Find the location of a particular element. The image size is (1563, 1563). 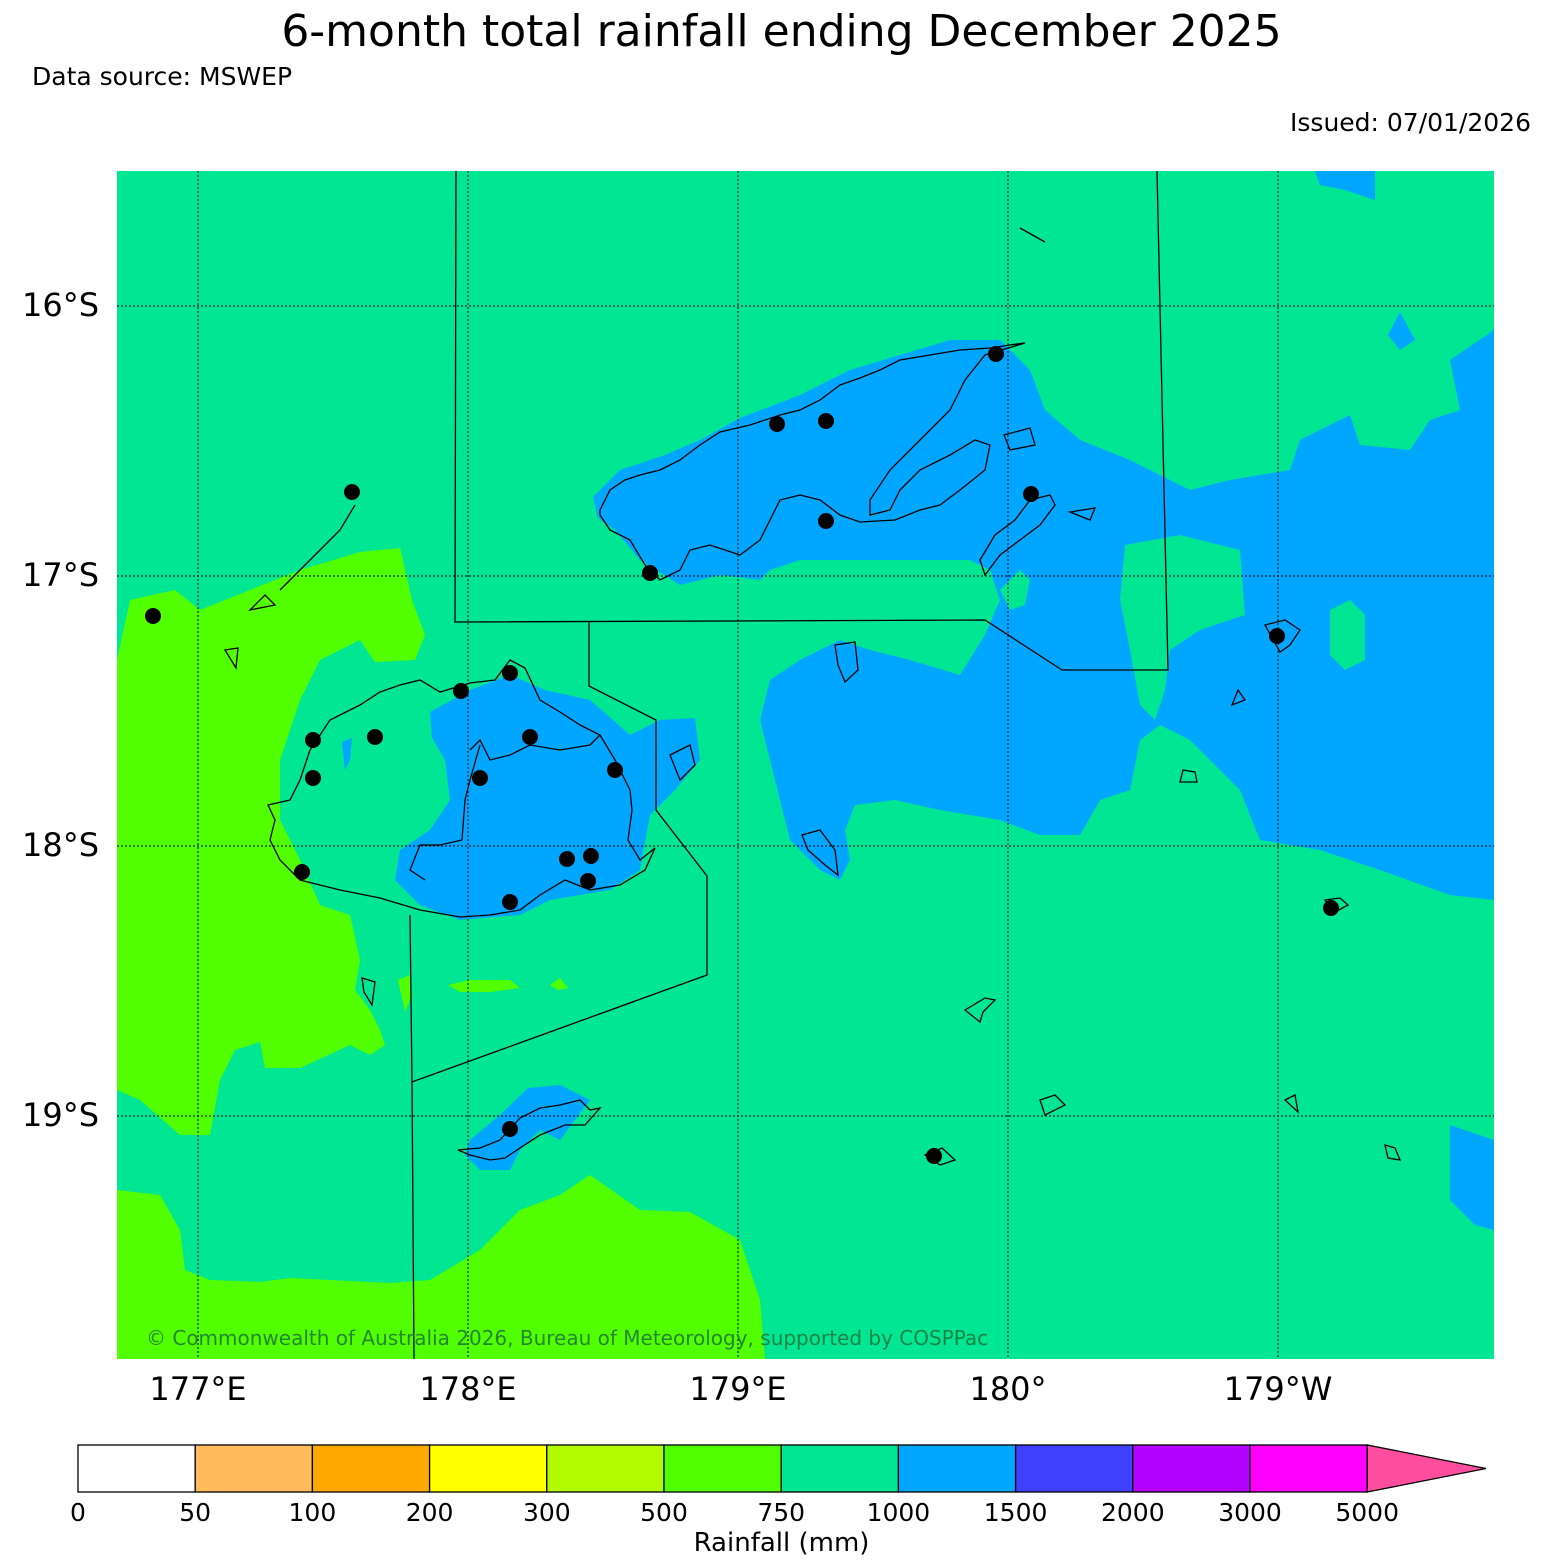

colorbar-tick-label: 200 is located at coordinates (429, 1512).